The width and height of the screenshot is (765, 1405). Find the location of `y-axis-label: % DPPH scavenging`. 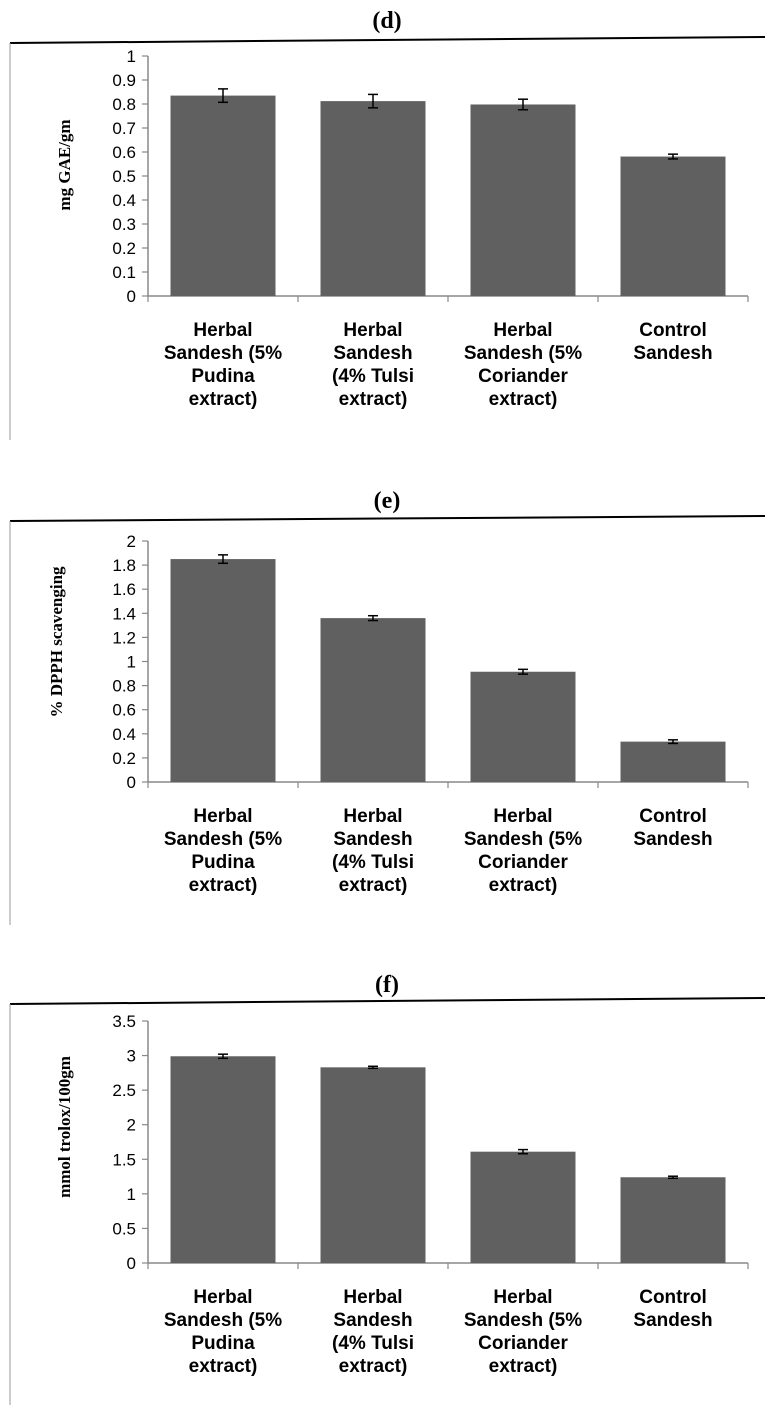

y-axis-label: % DPPH scavenging is located at coordinates (56, 642).